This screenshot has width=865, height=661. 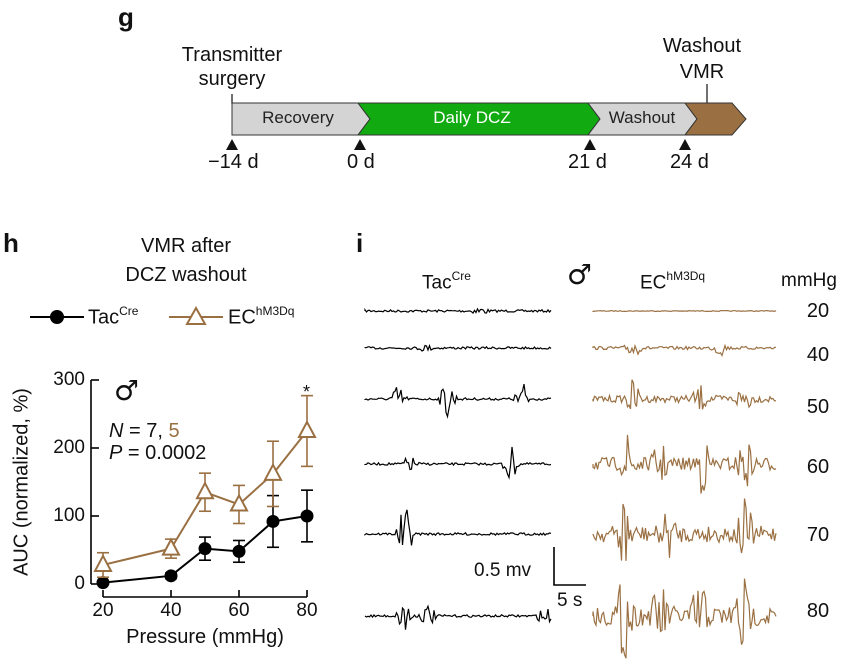 I want to click on panel-h-letter: h, so click(x=11, y=243).